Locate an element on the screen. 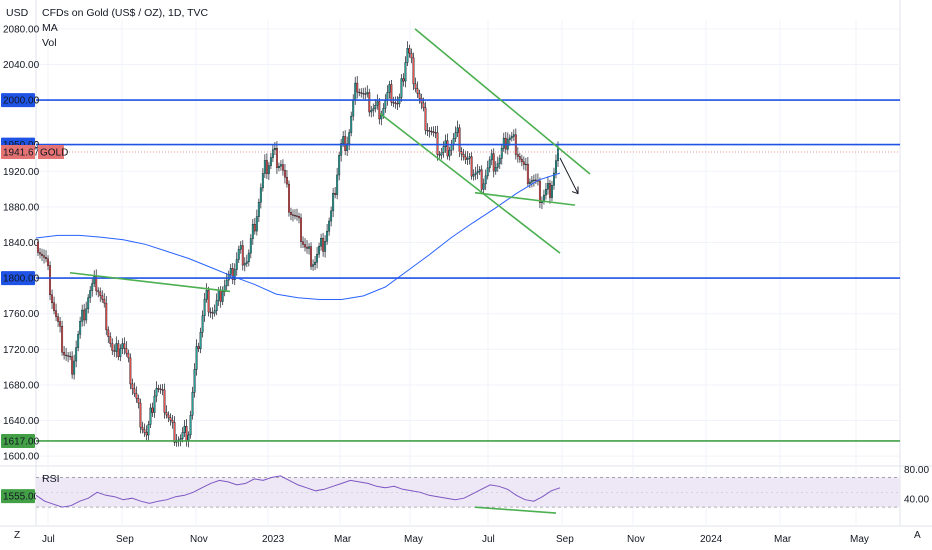 This screenshot has height=550, width=932. trendline is located at coordinates (502, 101).